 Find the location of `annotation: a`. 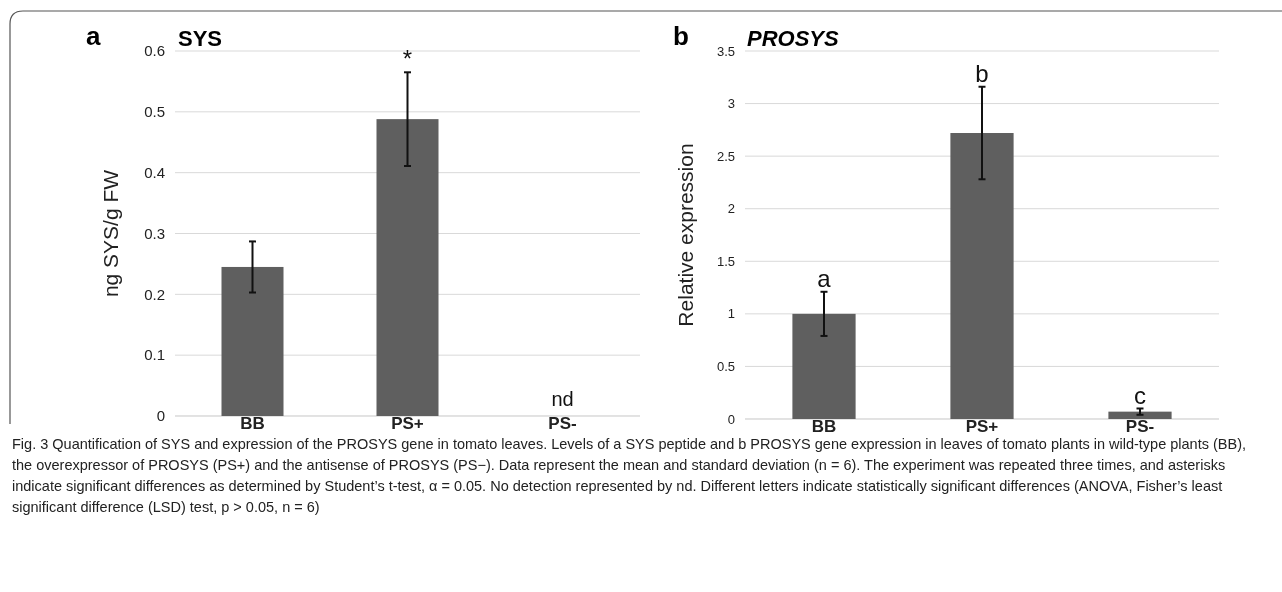

annotation: a is located at coordinates (824, 278).